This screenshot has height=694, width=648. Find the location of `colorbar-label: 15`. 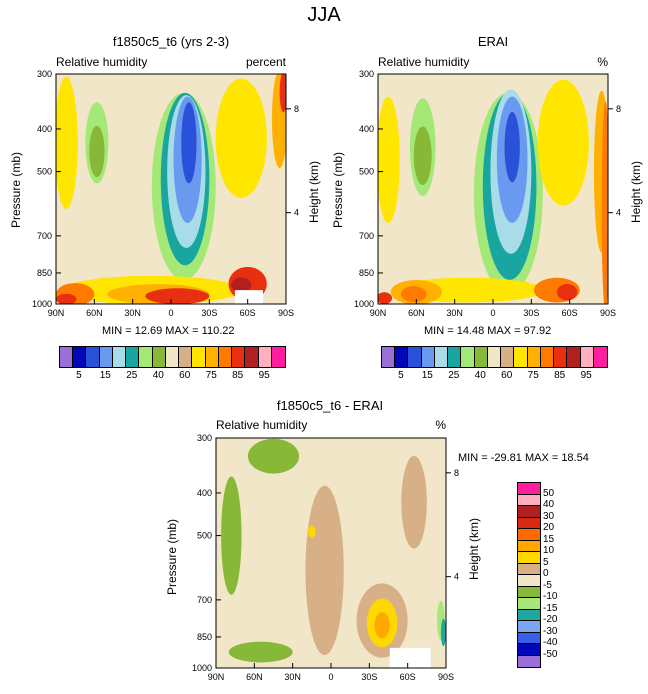

colorbar-label: 15 is located at coordinates (105, 375).